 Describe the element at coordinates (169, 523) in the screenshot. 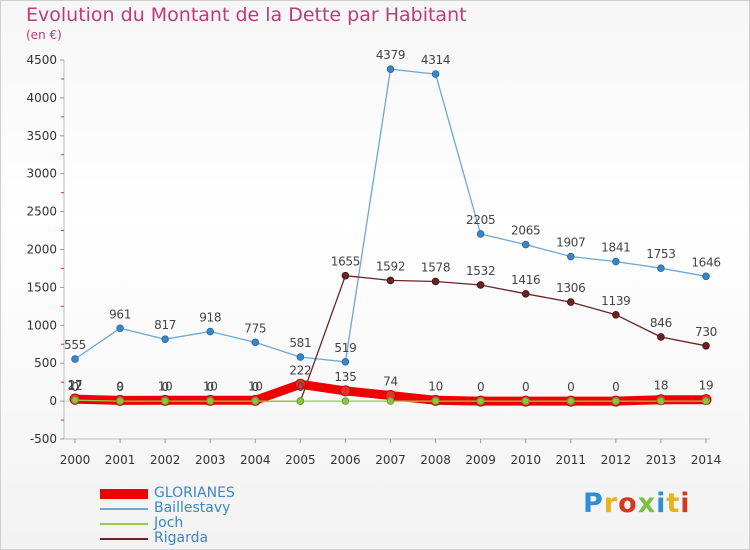

I see `legend-label: Joch` at that location.